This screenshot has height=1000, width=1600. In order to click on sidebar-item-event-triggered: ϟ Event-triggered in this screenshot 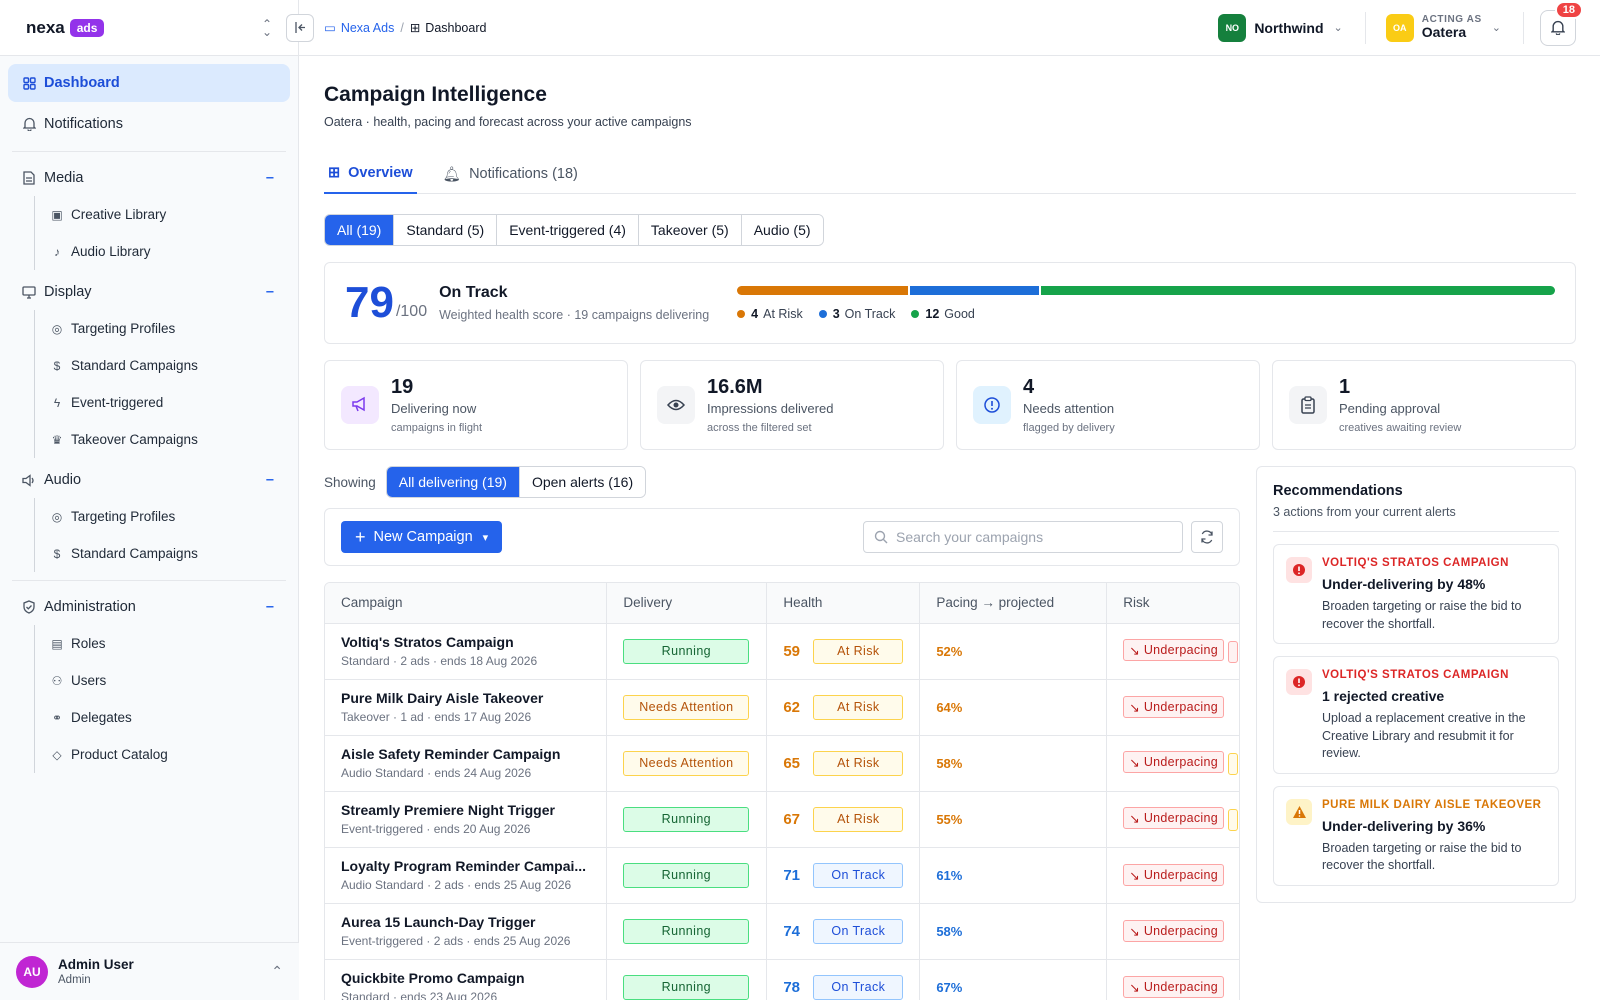, I will do `click(169, 402)`.